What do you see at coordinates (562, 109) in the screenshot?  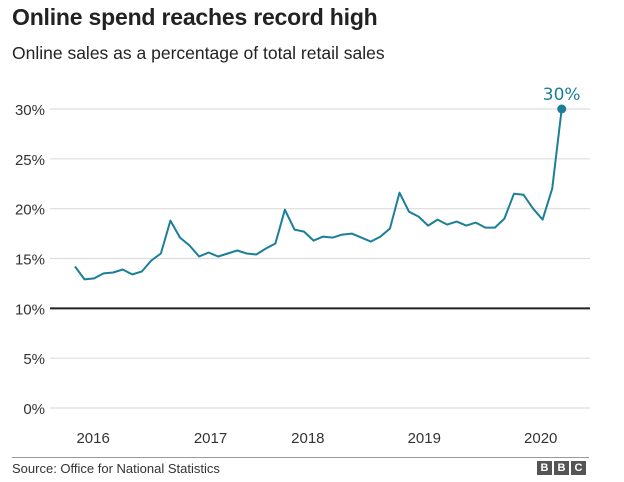 I see `highlight-marker` at bounding box center [562, 109].